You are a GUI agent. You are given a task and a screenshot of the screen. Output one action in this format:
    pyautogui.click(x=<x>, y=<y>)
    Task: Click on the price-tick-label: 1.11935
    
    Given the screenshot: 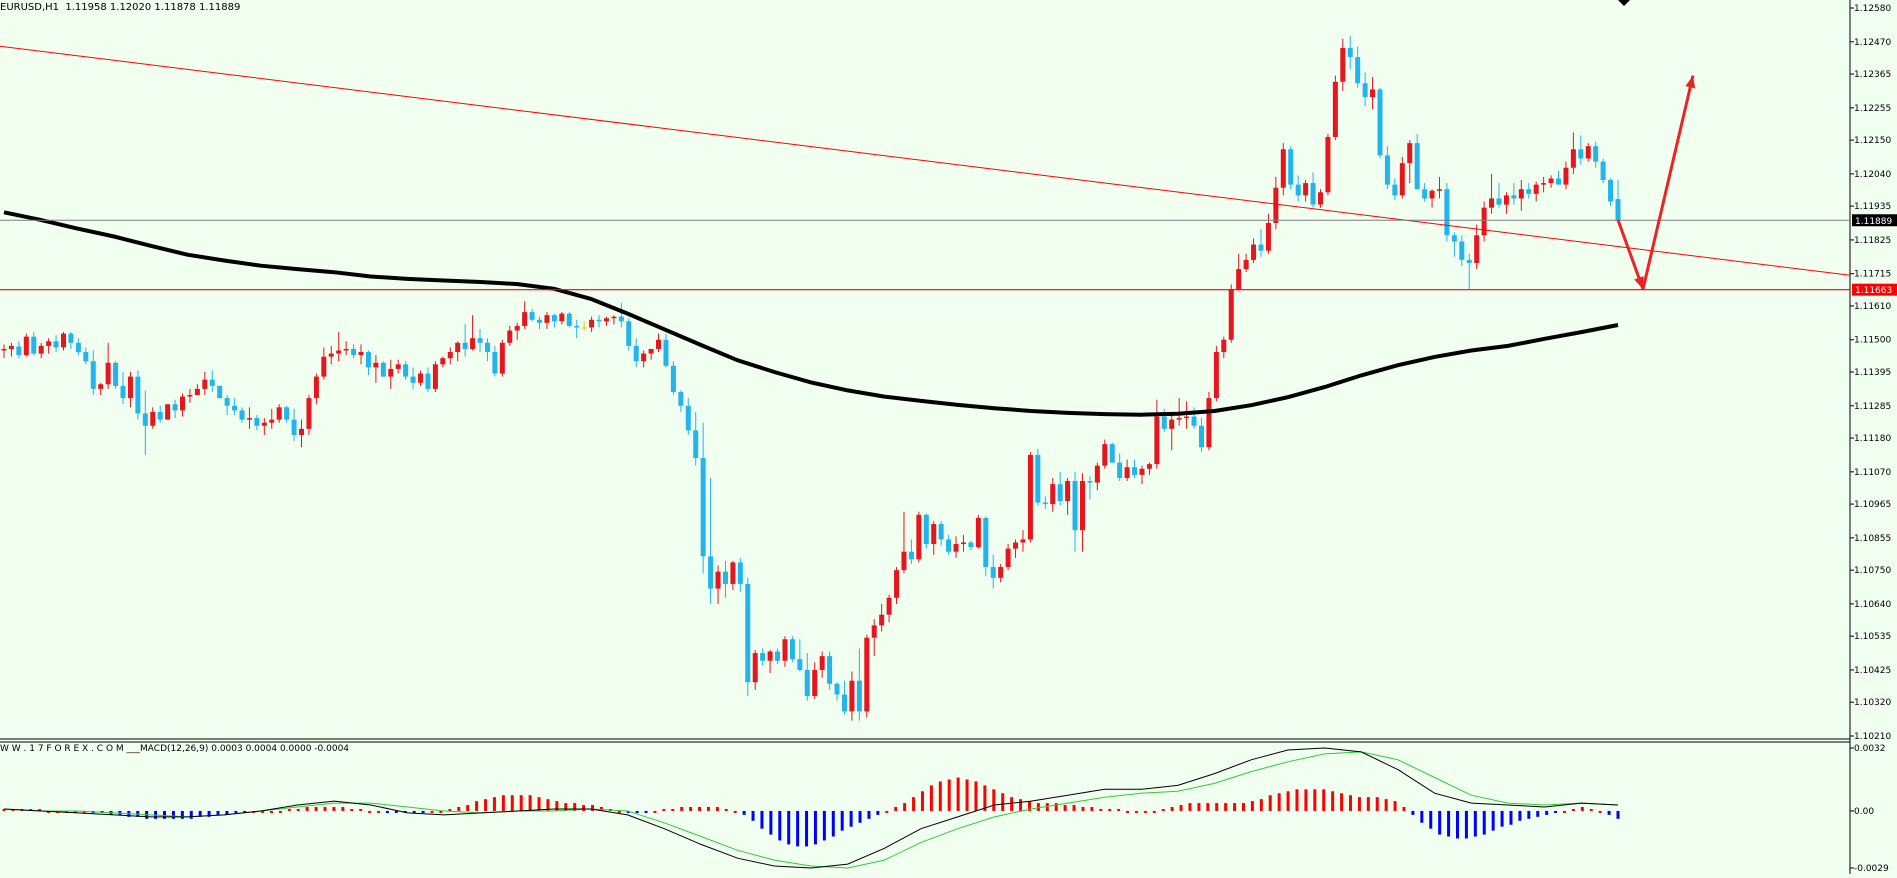 What is the action you would take?
    pyautogui.click(x=1872, y=207)
    